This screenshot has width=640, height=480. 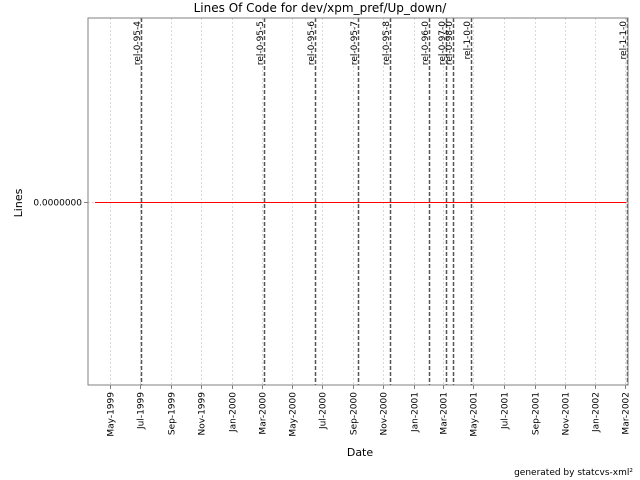 What do you see at coordinates (138, 43) in the screenshot?
I see `tag-label: rel-0-95-4` at bounding box center [138, 43].